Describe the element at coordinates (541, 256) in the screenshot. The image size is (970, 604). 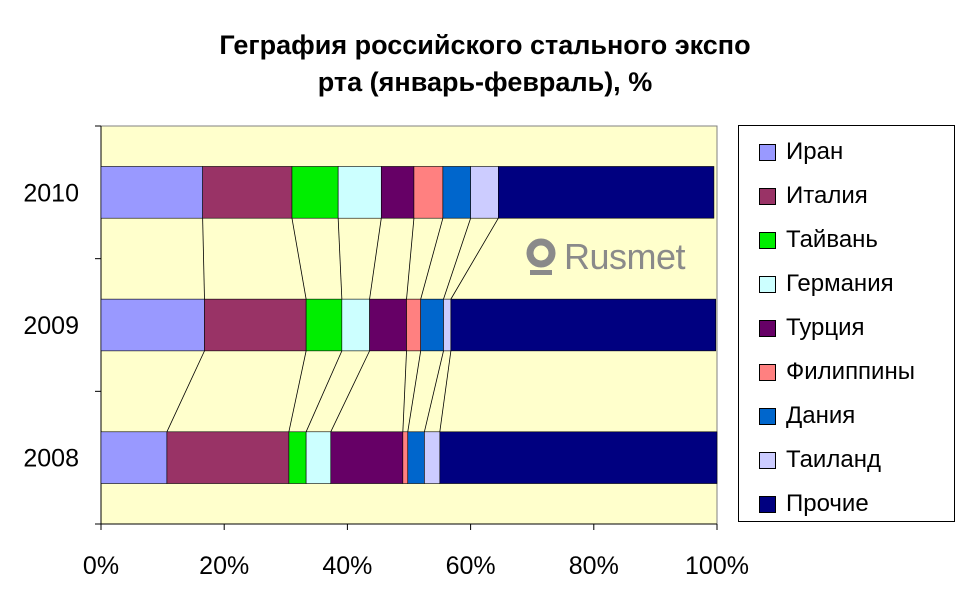
I see `rusmet-logo-icon` at that location.